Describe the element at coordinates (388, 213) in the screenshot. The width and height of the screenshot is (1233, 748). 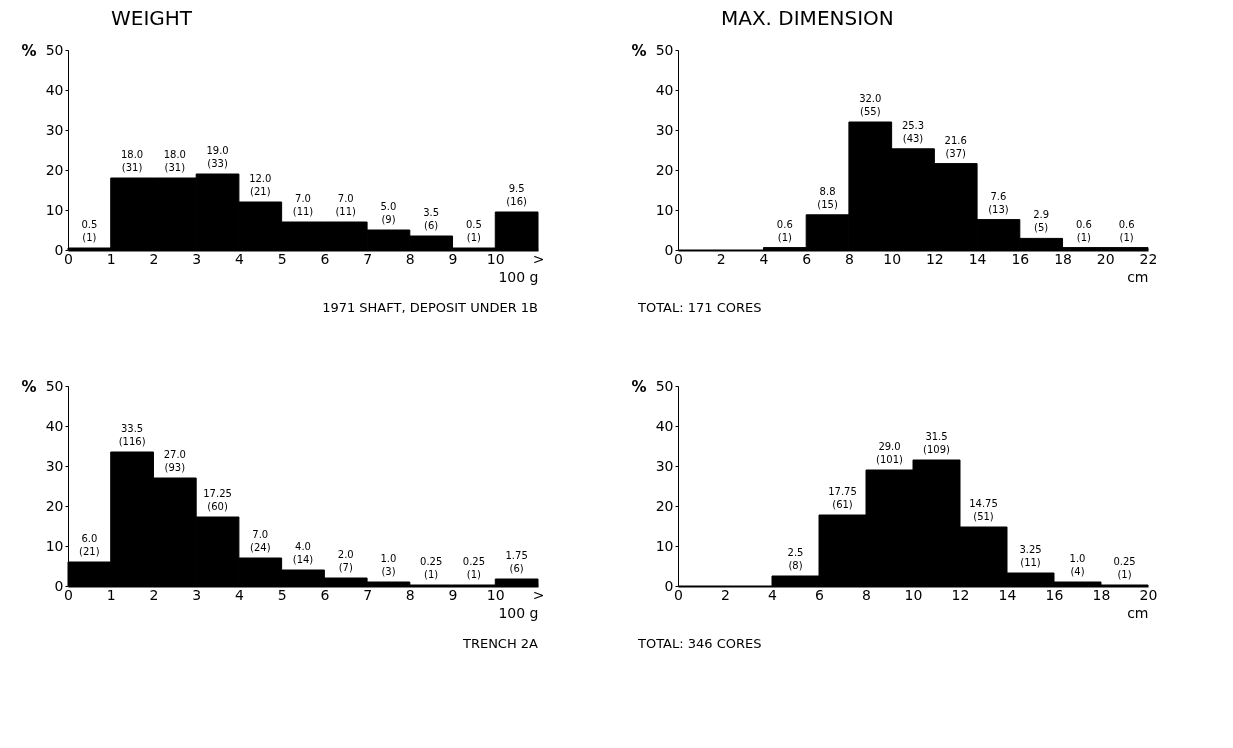
I see `text: 5.0 (9)` at that location.